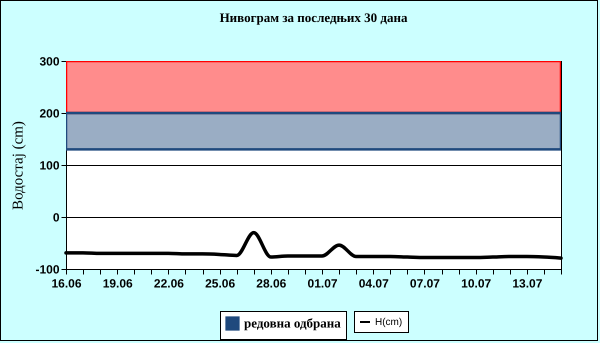  I want to click on y-tick-label: -100, so click(47, 269).